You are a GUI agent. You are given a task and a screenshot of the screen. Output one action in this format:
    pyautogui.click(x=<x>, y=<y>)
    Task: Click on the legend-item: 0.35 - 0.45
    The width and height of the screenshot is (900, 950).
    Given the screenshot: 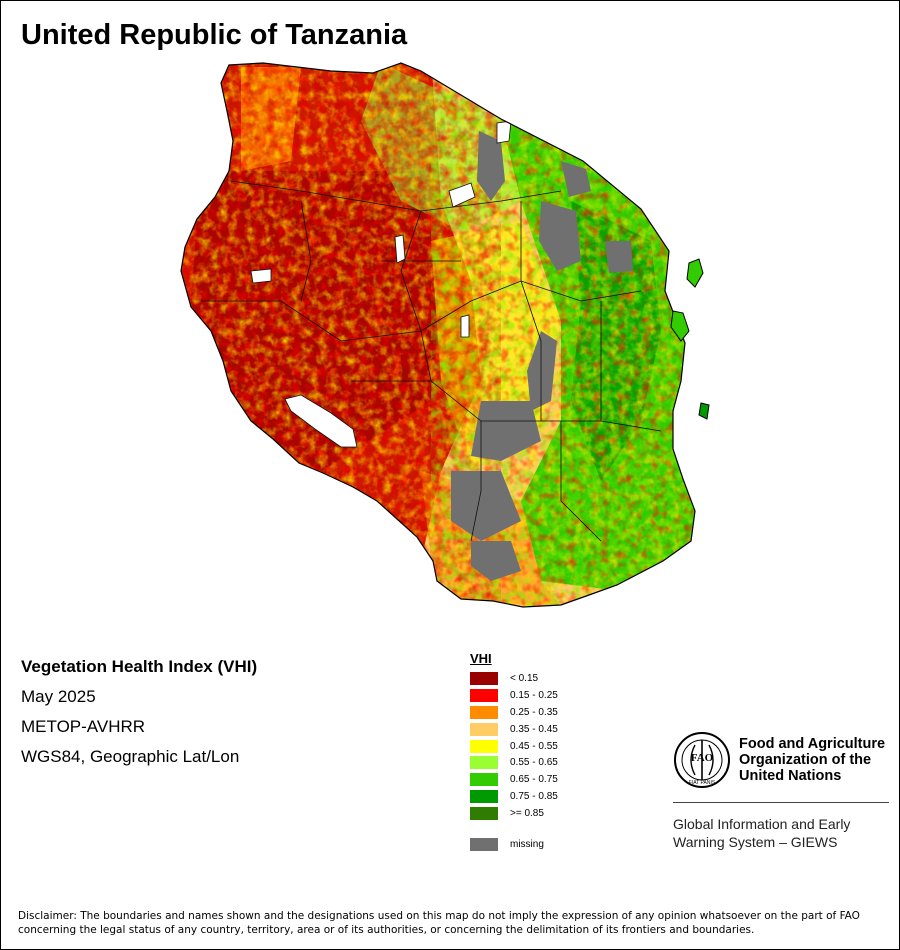 What is the action you would take?
    pyautogui.click(x=514, y=729)
    